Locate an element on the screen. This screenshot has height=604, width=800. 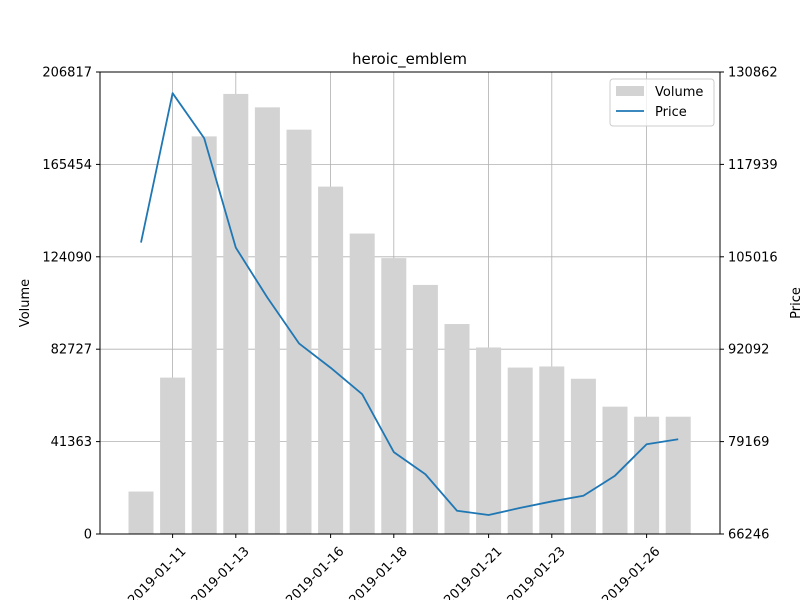
y-right-axis-label: Price is located at coordinates (794, 303).